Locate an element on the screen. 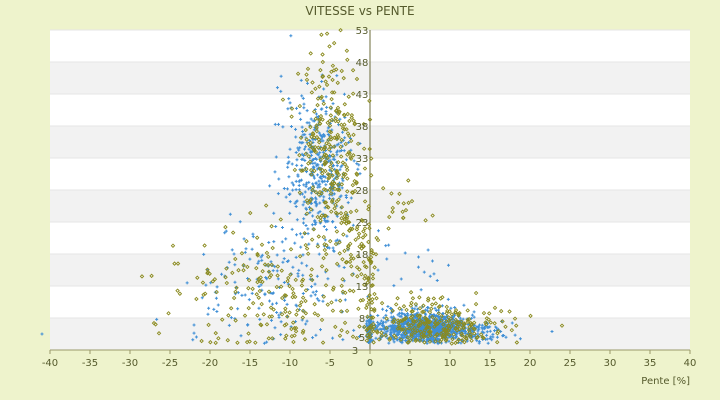 The image size is (720, 400). y-tick-label: 13 is located at coordinates (362, 287).